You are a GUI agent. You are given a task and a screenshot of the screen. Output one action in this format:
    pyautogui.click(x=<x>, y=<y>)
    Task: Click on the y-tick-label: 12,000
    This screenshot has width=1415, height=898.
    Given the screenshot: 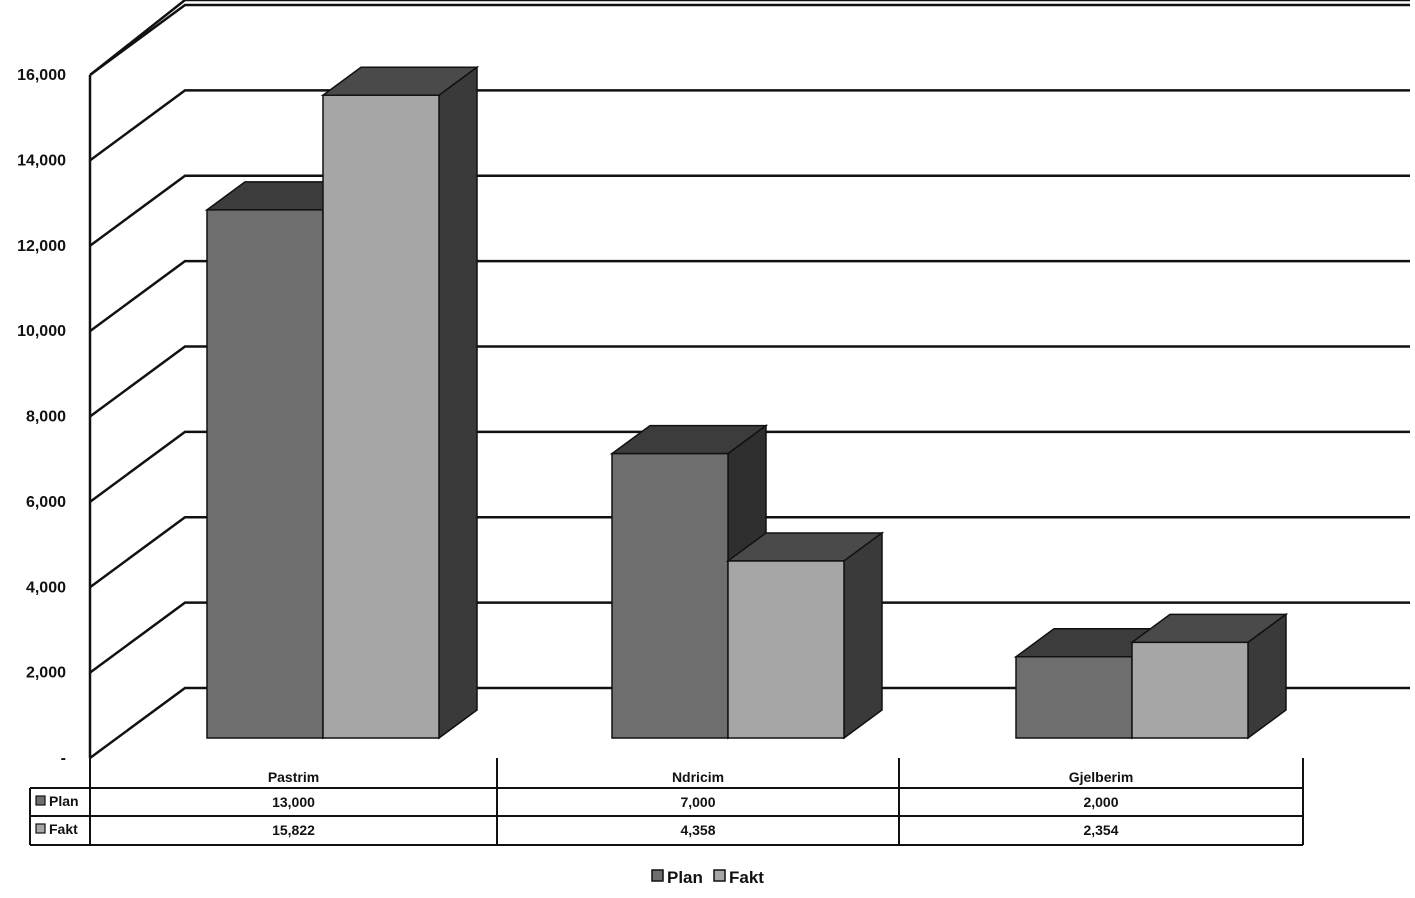 What is the action you would take?
    pyautogui.click(x=41, y=246)
    